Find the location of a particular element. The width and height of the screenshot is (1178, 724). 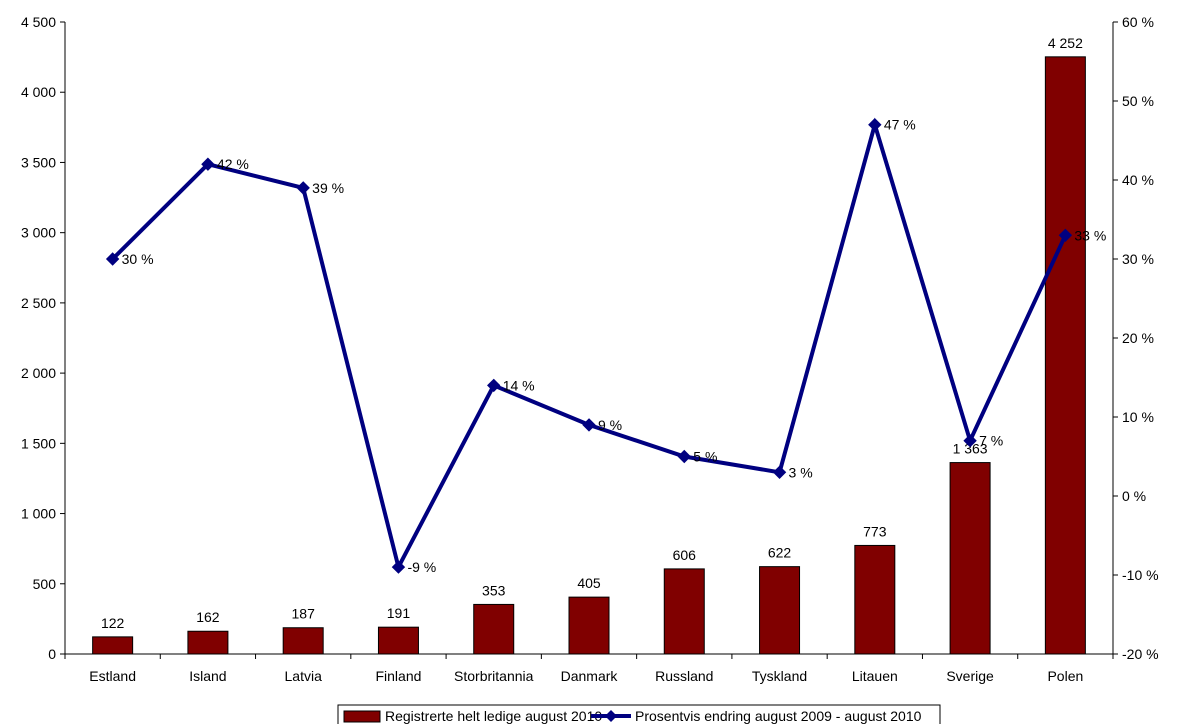

left-tick-label: 3 000 is located at coordinates (38, 233).